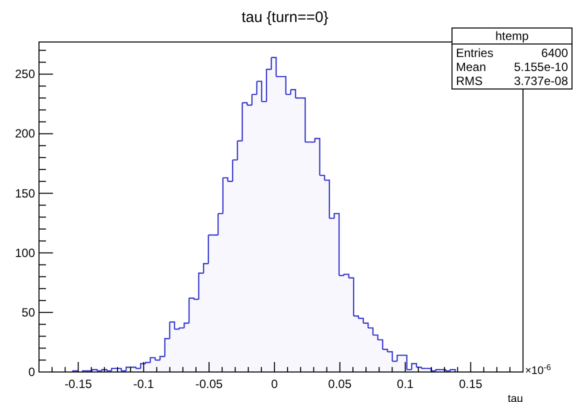 The width and height of the screenshot is (574, 402). What do you see at coordinates (469, 81) in the screenshot?
I see `annotation: RMS` at bounding box center [469, 81].